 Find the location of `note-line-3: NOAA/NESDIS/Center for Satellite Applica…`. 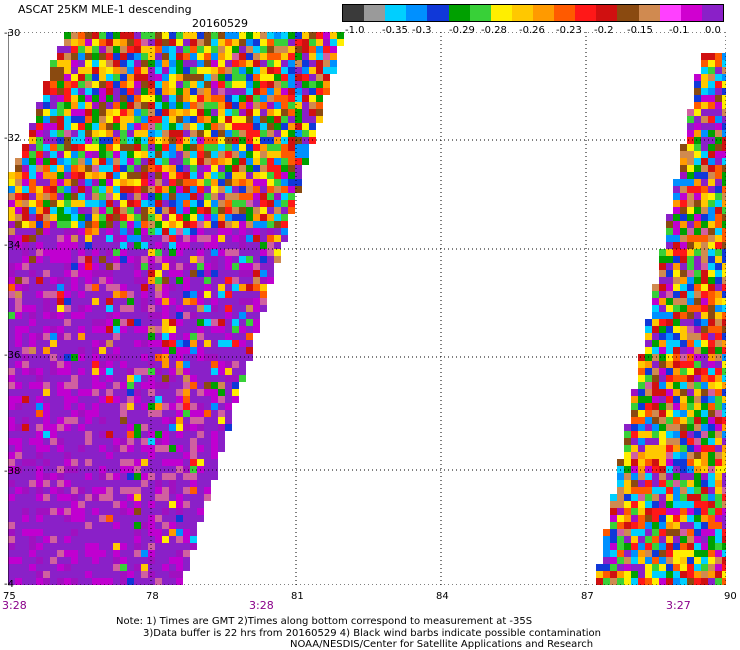

note-line-3: NOAA/NESDIS/Center for Satellite Applica… is located at coordinates (442, 644).